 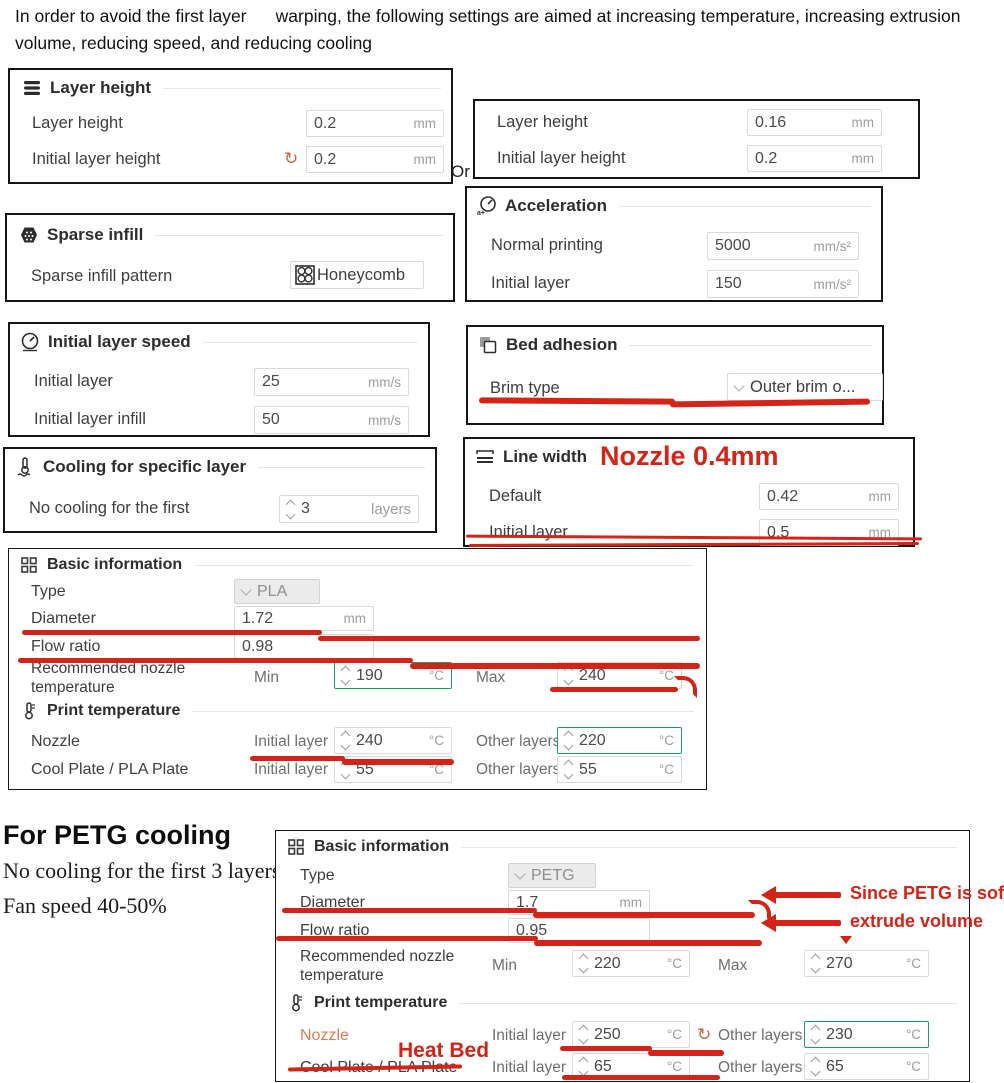 What do you see at coordinates (631, 963) in the screenshot?
I see `min-temp-stepper: 220 °C` at bounding box center [631, 963].